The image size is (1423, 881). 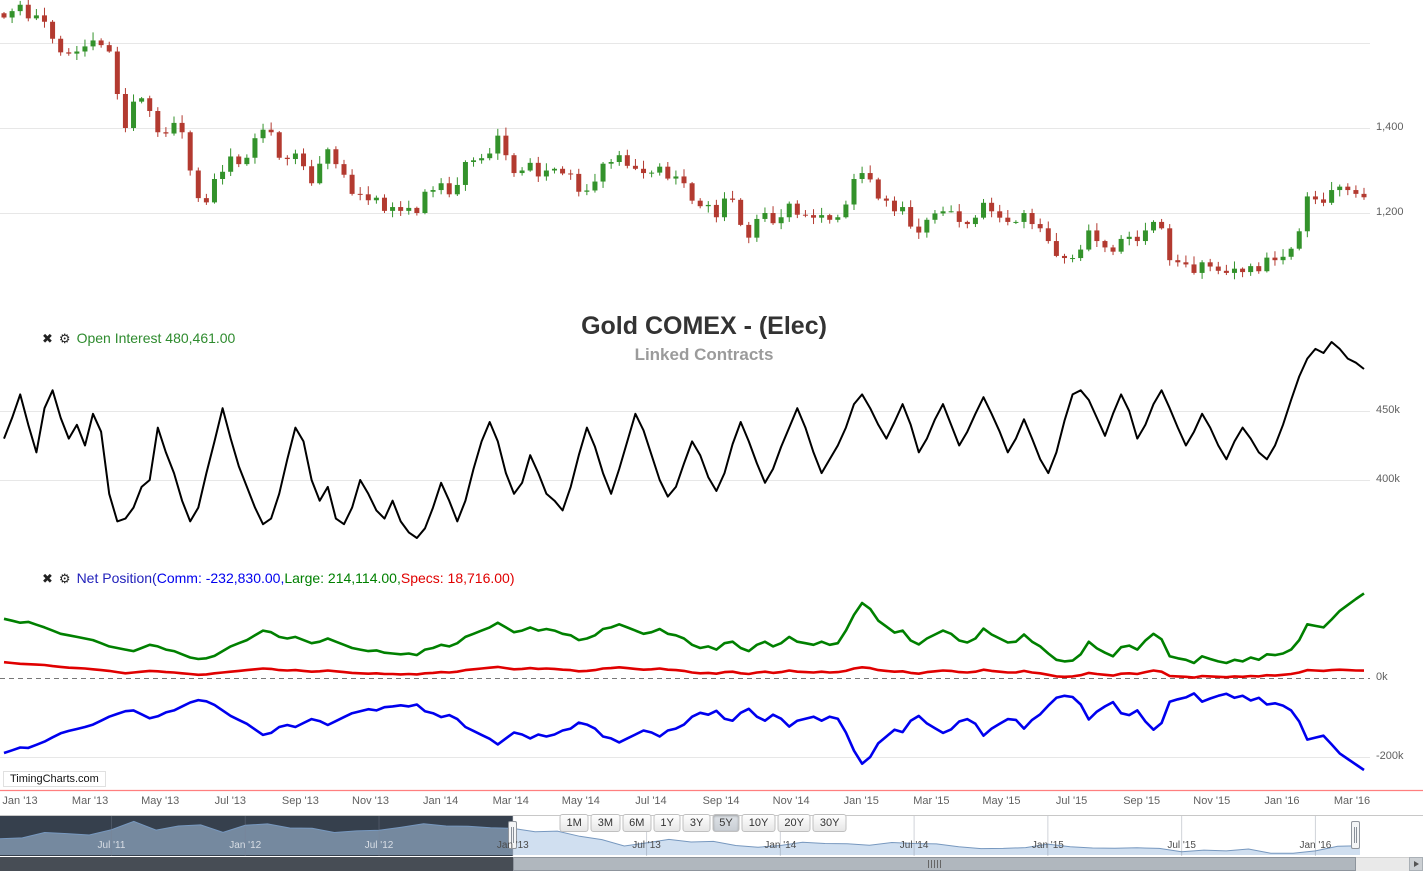 What do you see at coordinates (300, 801) in the screenshot?
I see `x-axis-tick-label: Sep '13` at bounding box center [300, 801].